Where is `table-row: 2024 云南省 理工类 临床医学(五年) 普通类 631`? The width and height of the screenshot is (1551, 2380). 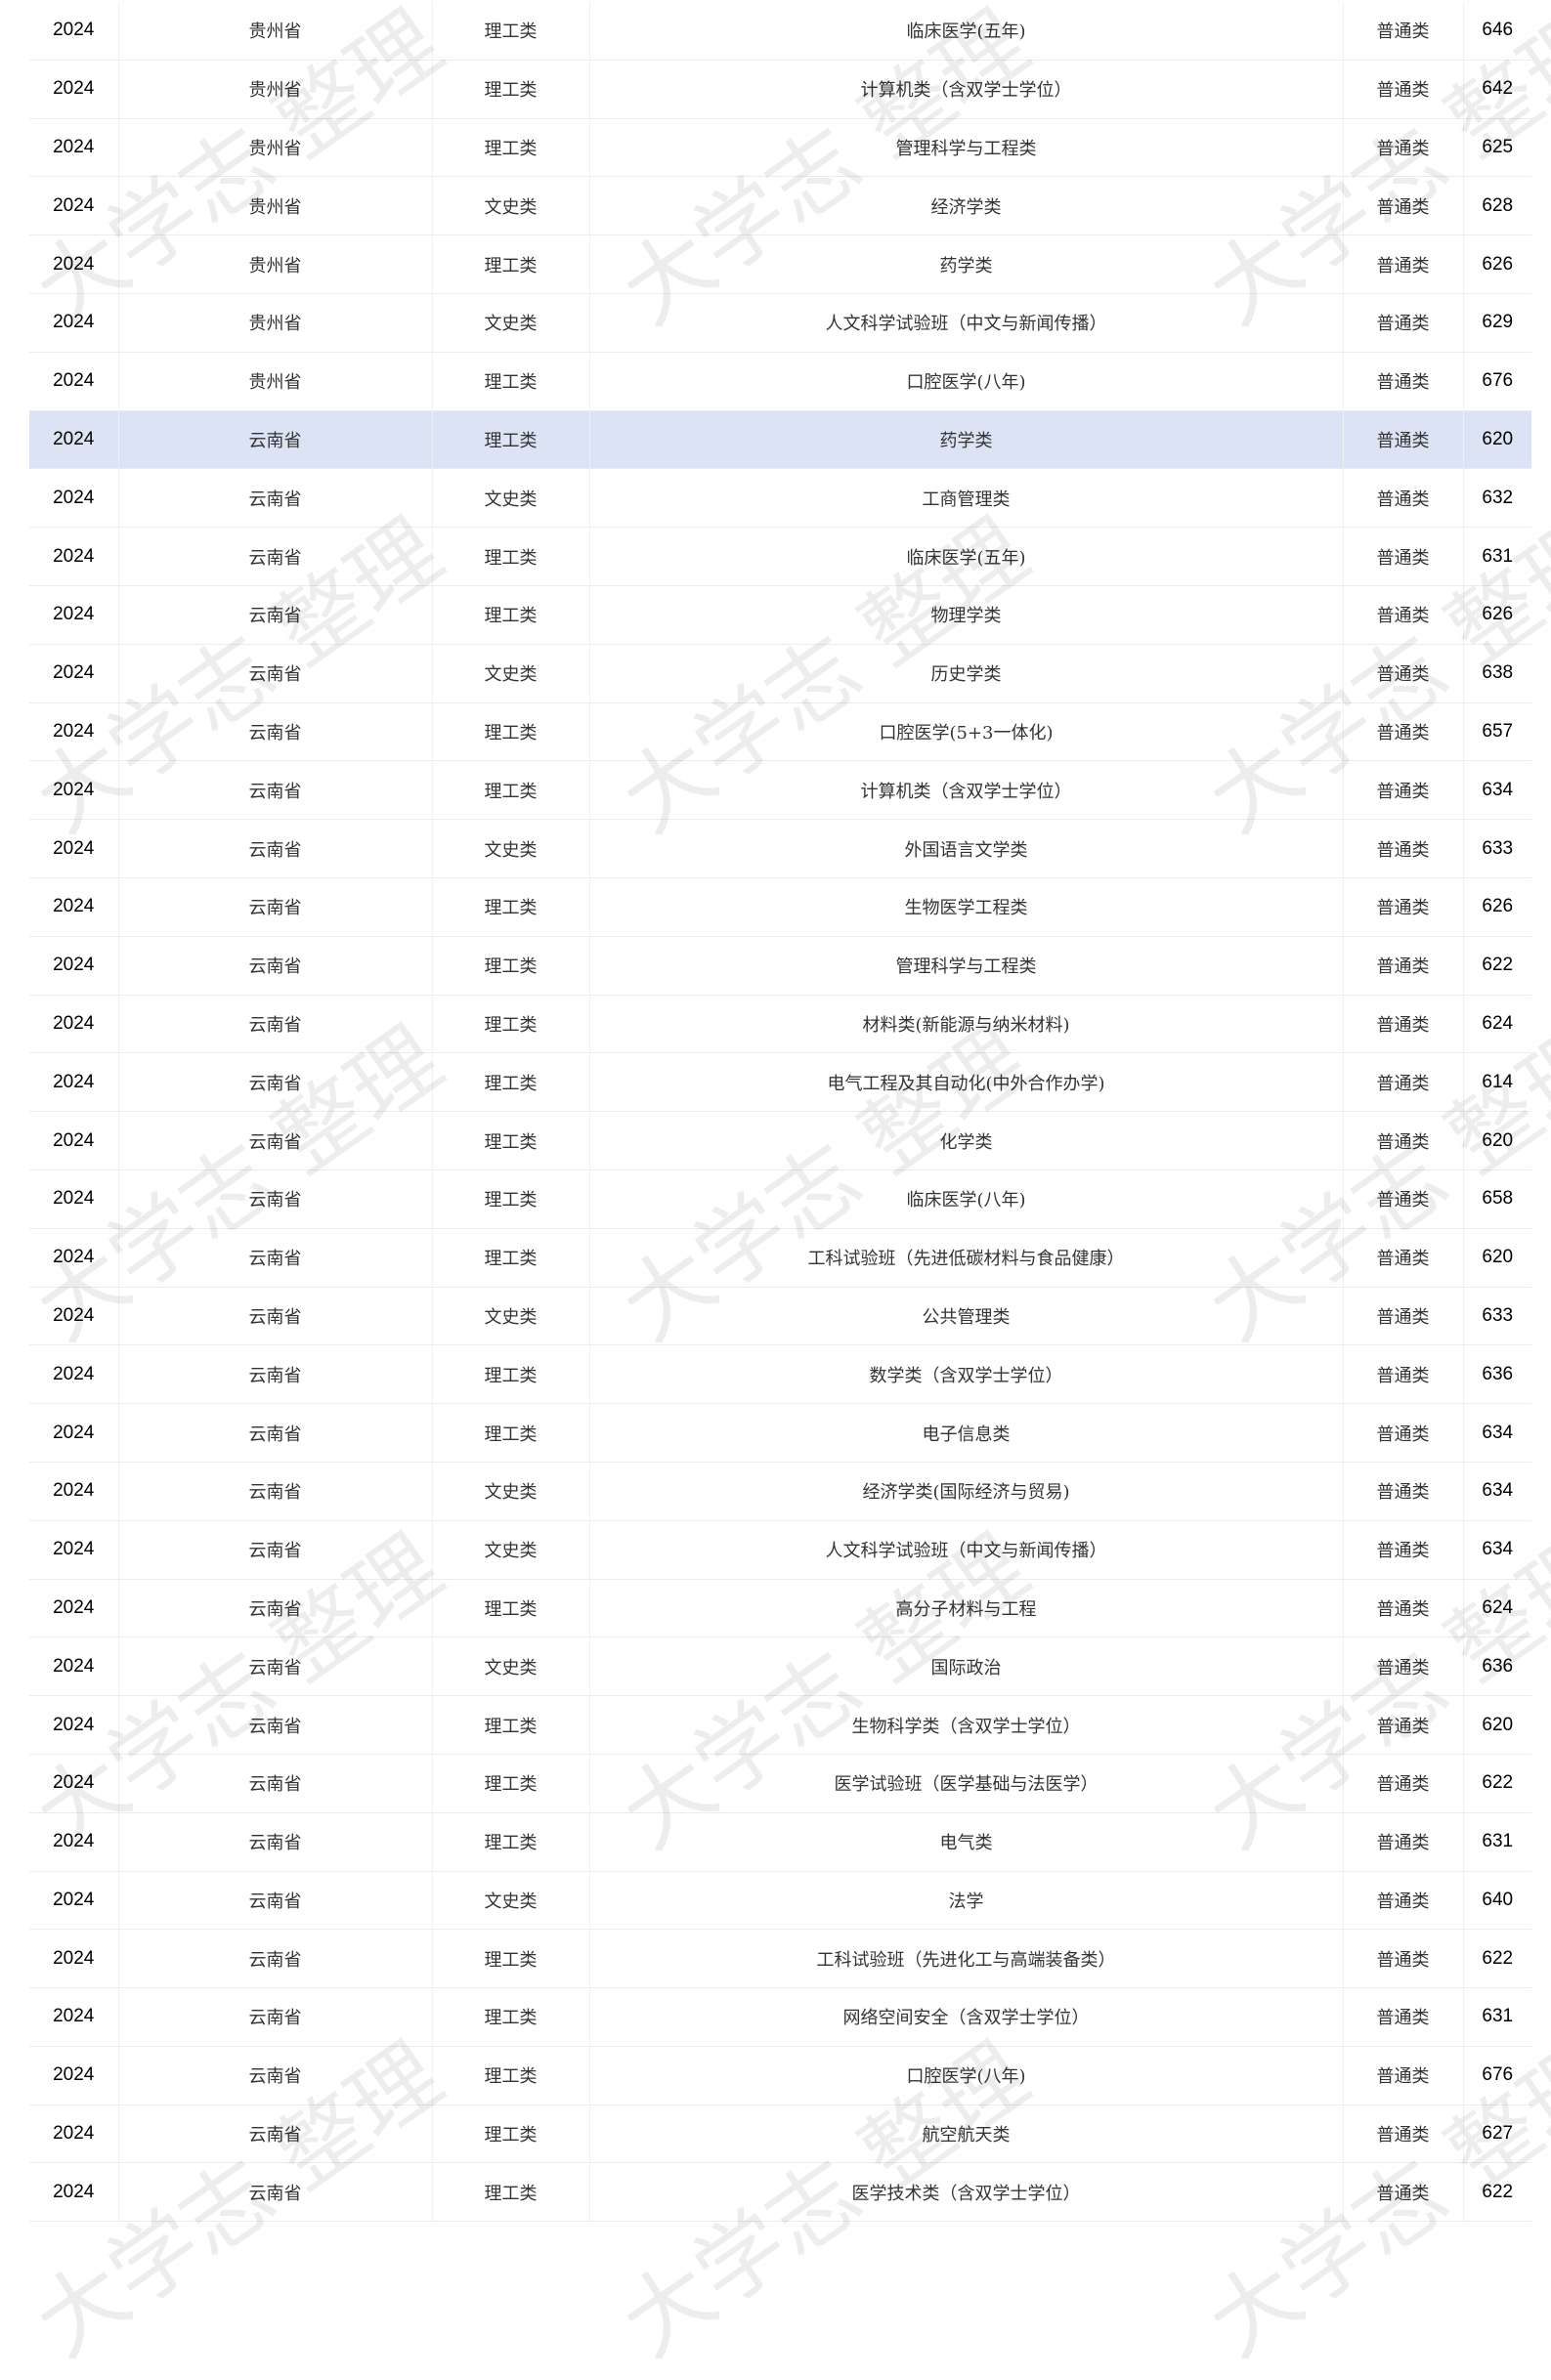 table-row: 2024 云南省 理工类 临床医学(五年) 普通类 631 is located at coordinates (780, 556).